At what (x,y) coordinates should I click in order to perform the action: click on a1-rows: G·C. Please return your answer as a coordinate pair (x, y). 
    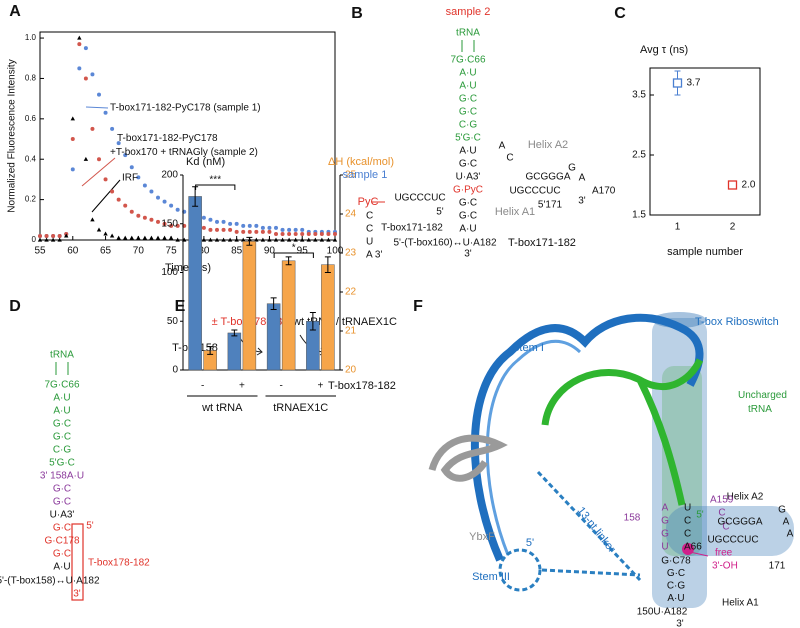
    Looking at the image, I should click on (676, 573).